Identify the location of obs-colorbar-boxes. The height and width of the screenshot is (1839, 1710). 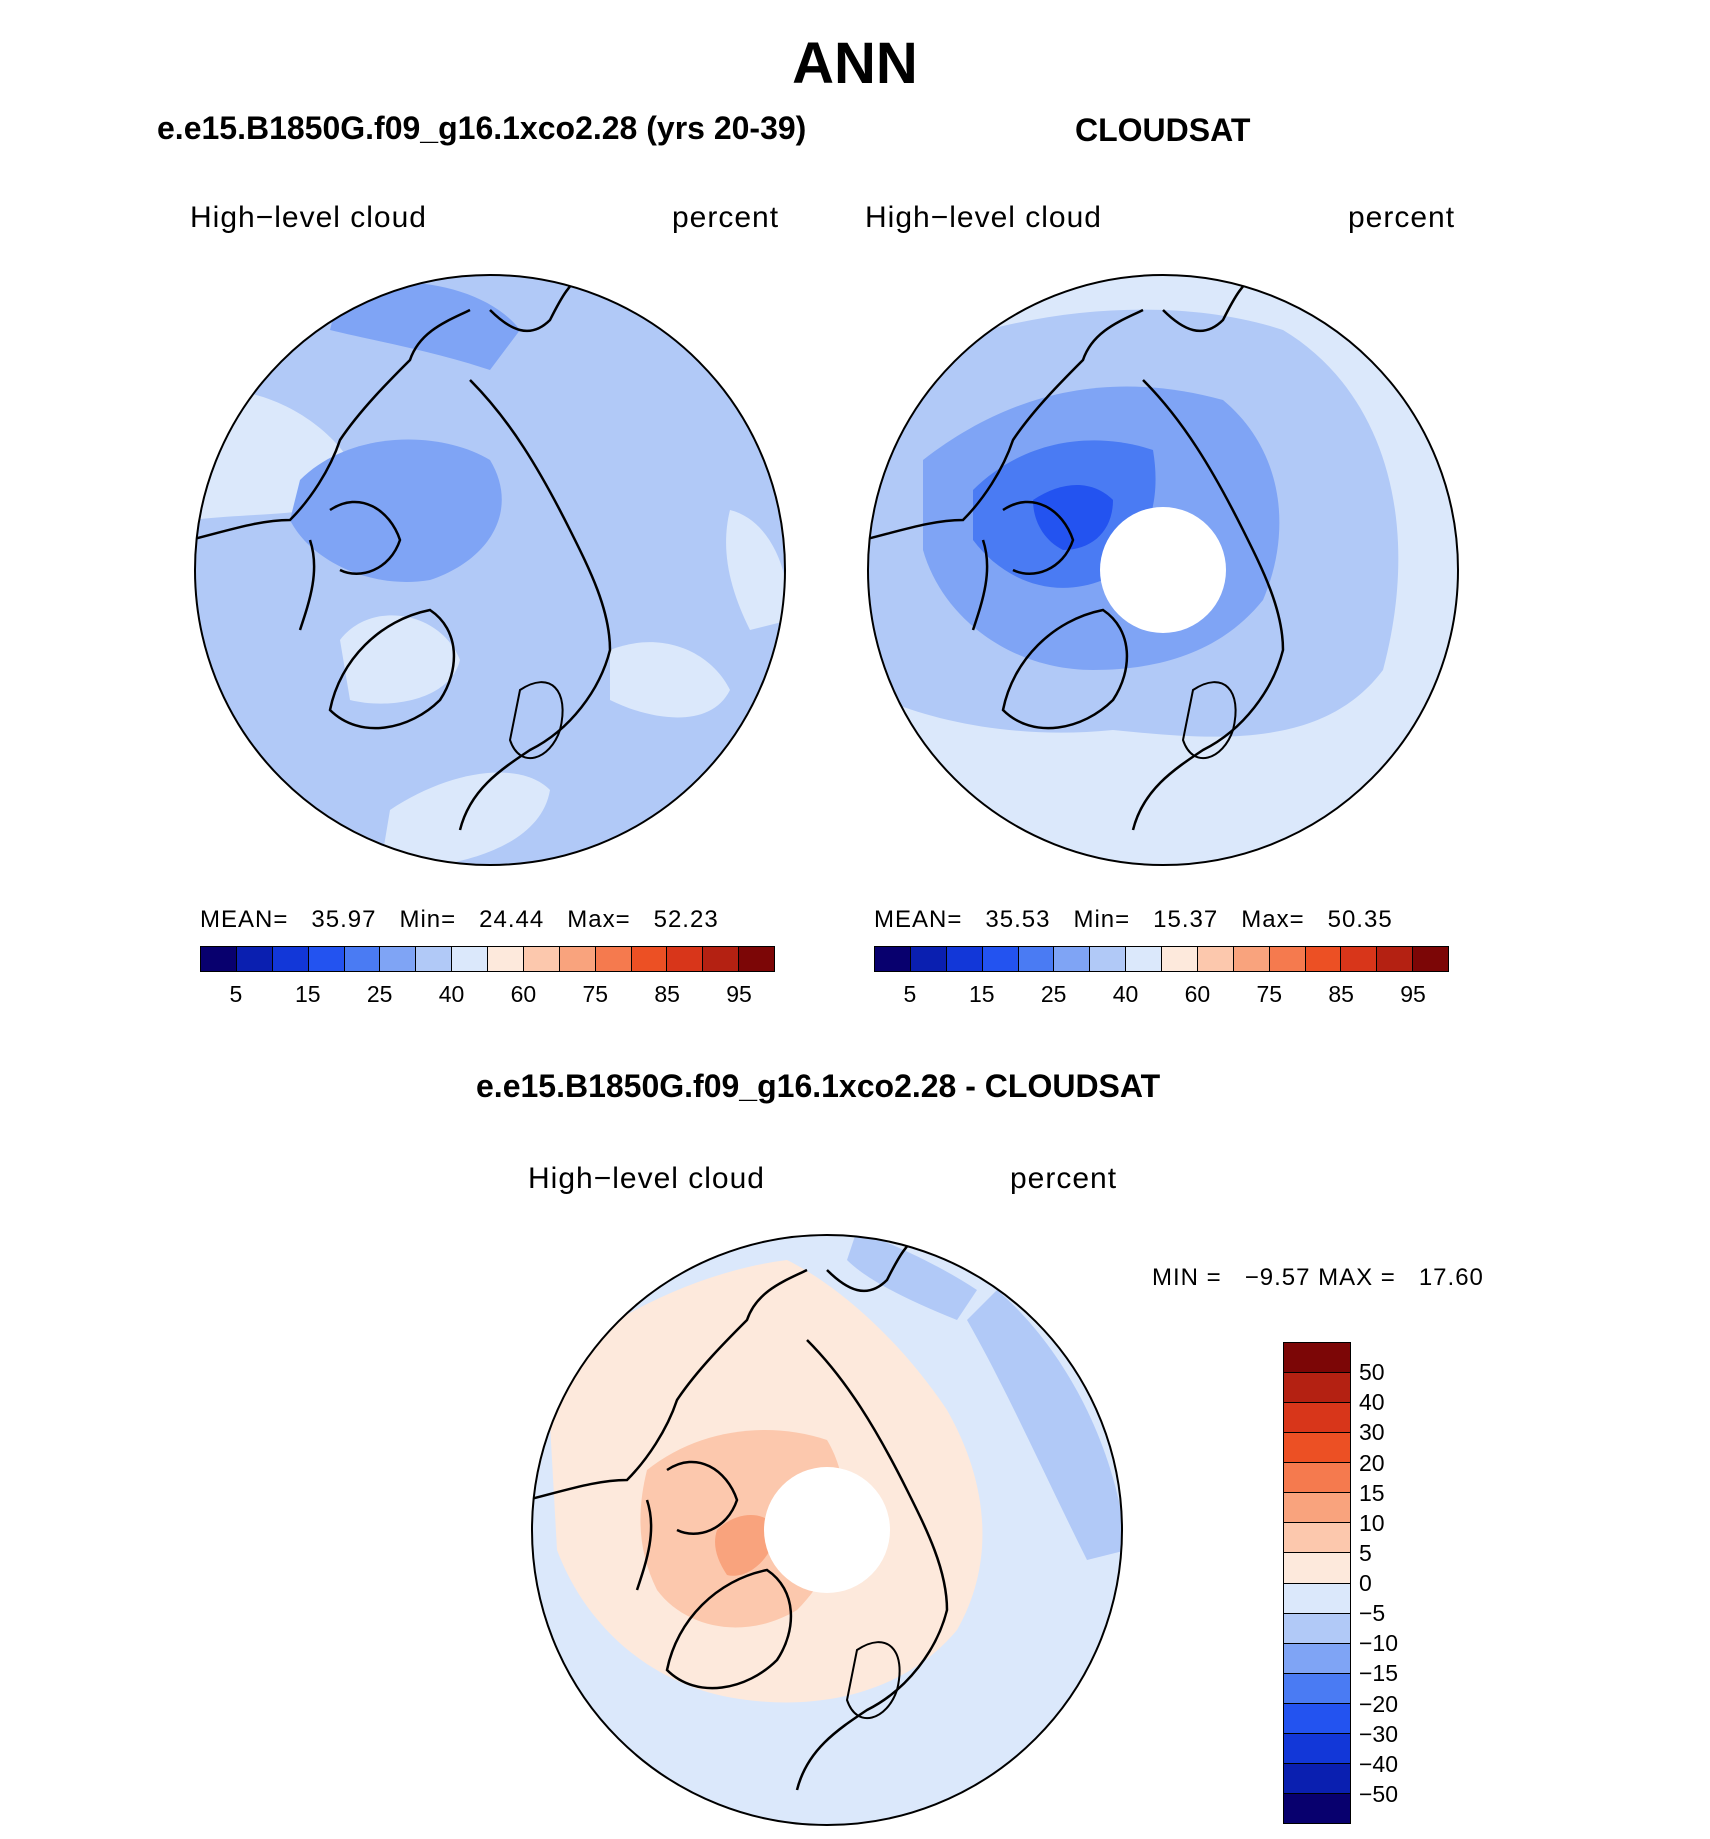
(1161, 959).